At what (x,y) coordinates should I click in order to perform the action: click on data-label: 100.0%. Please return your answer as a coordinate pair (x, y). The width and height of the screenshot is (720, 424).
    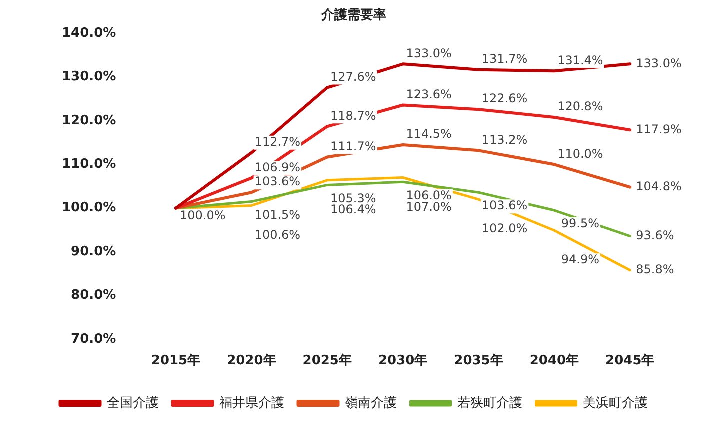
    Looking at the image, I should click on (203, 215).